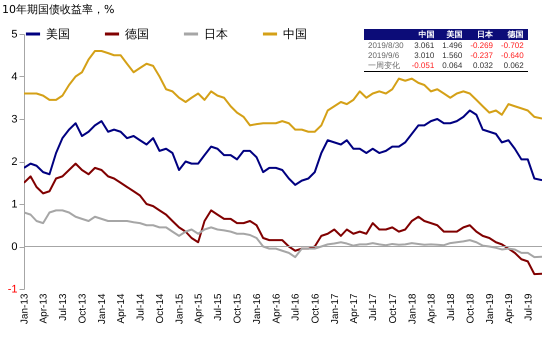  What do you see at coordinates (63, 307) in the screenshot?
I see `x-tick-label: Jul-13` at bounding box center [63, 307].